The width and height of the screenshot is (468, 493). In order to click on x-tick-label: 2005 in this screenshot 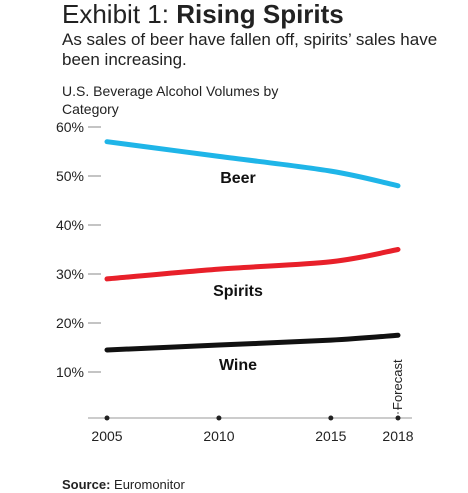, I will do `click(106, 436)`.